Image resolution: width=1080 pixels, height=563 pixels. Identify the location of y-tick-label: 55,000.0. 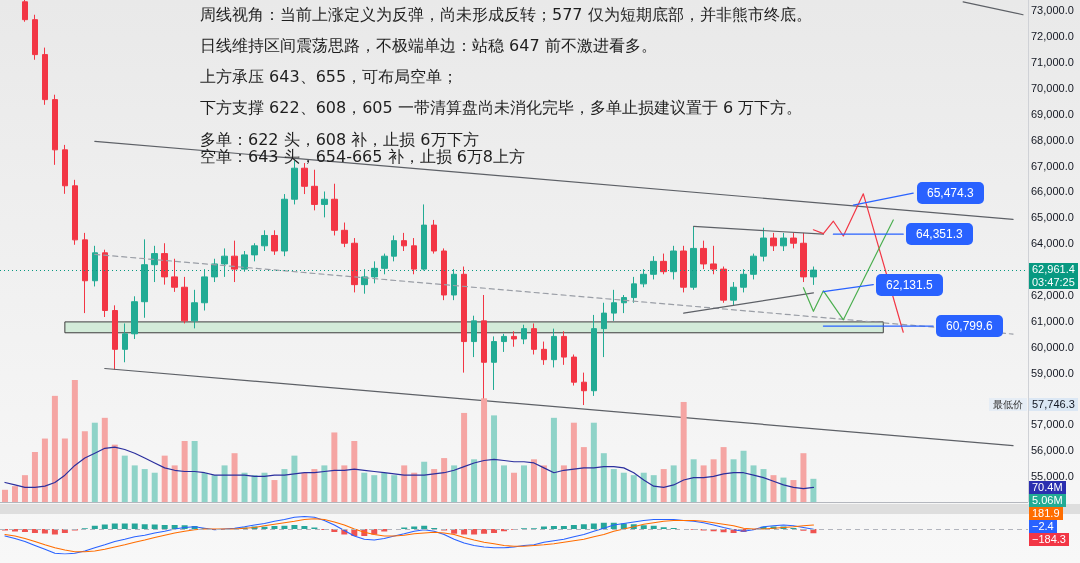
(1052, 476).